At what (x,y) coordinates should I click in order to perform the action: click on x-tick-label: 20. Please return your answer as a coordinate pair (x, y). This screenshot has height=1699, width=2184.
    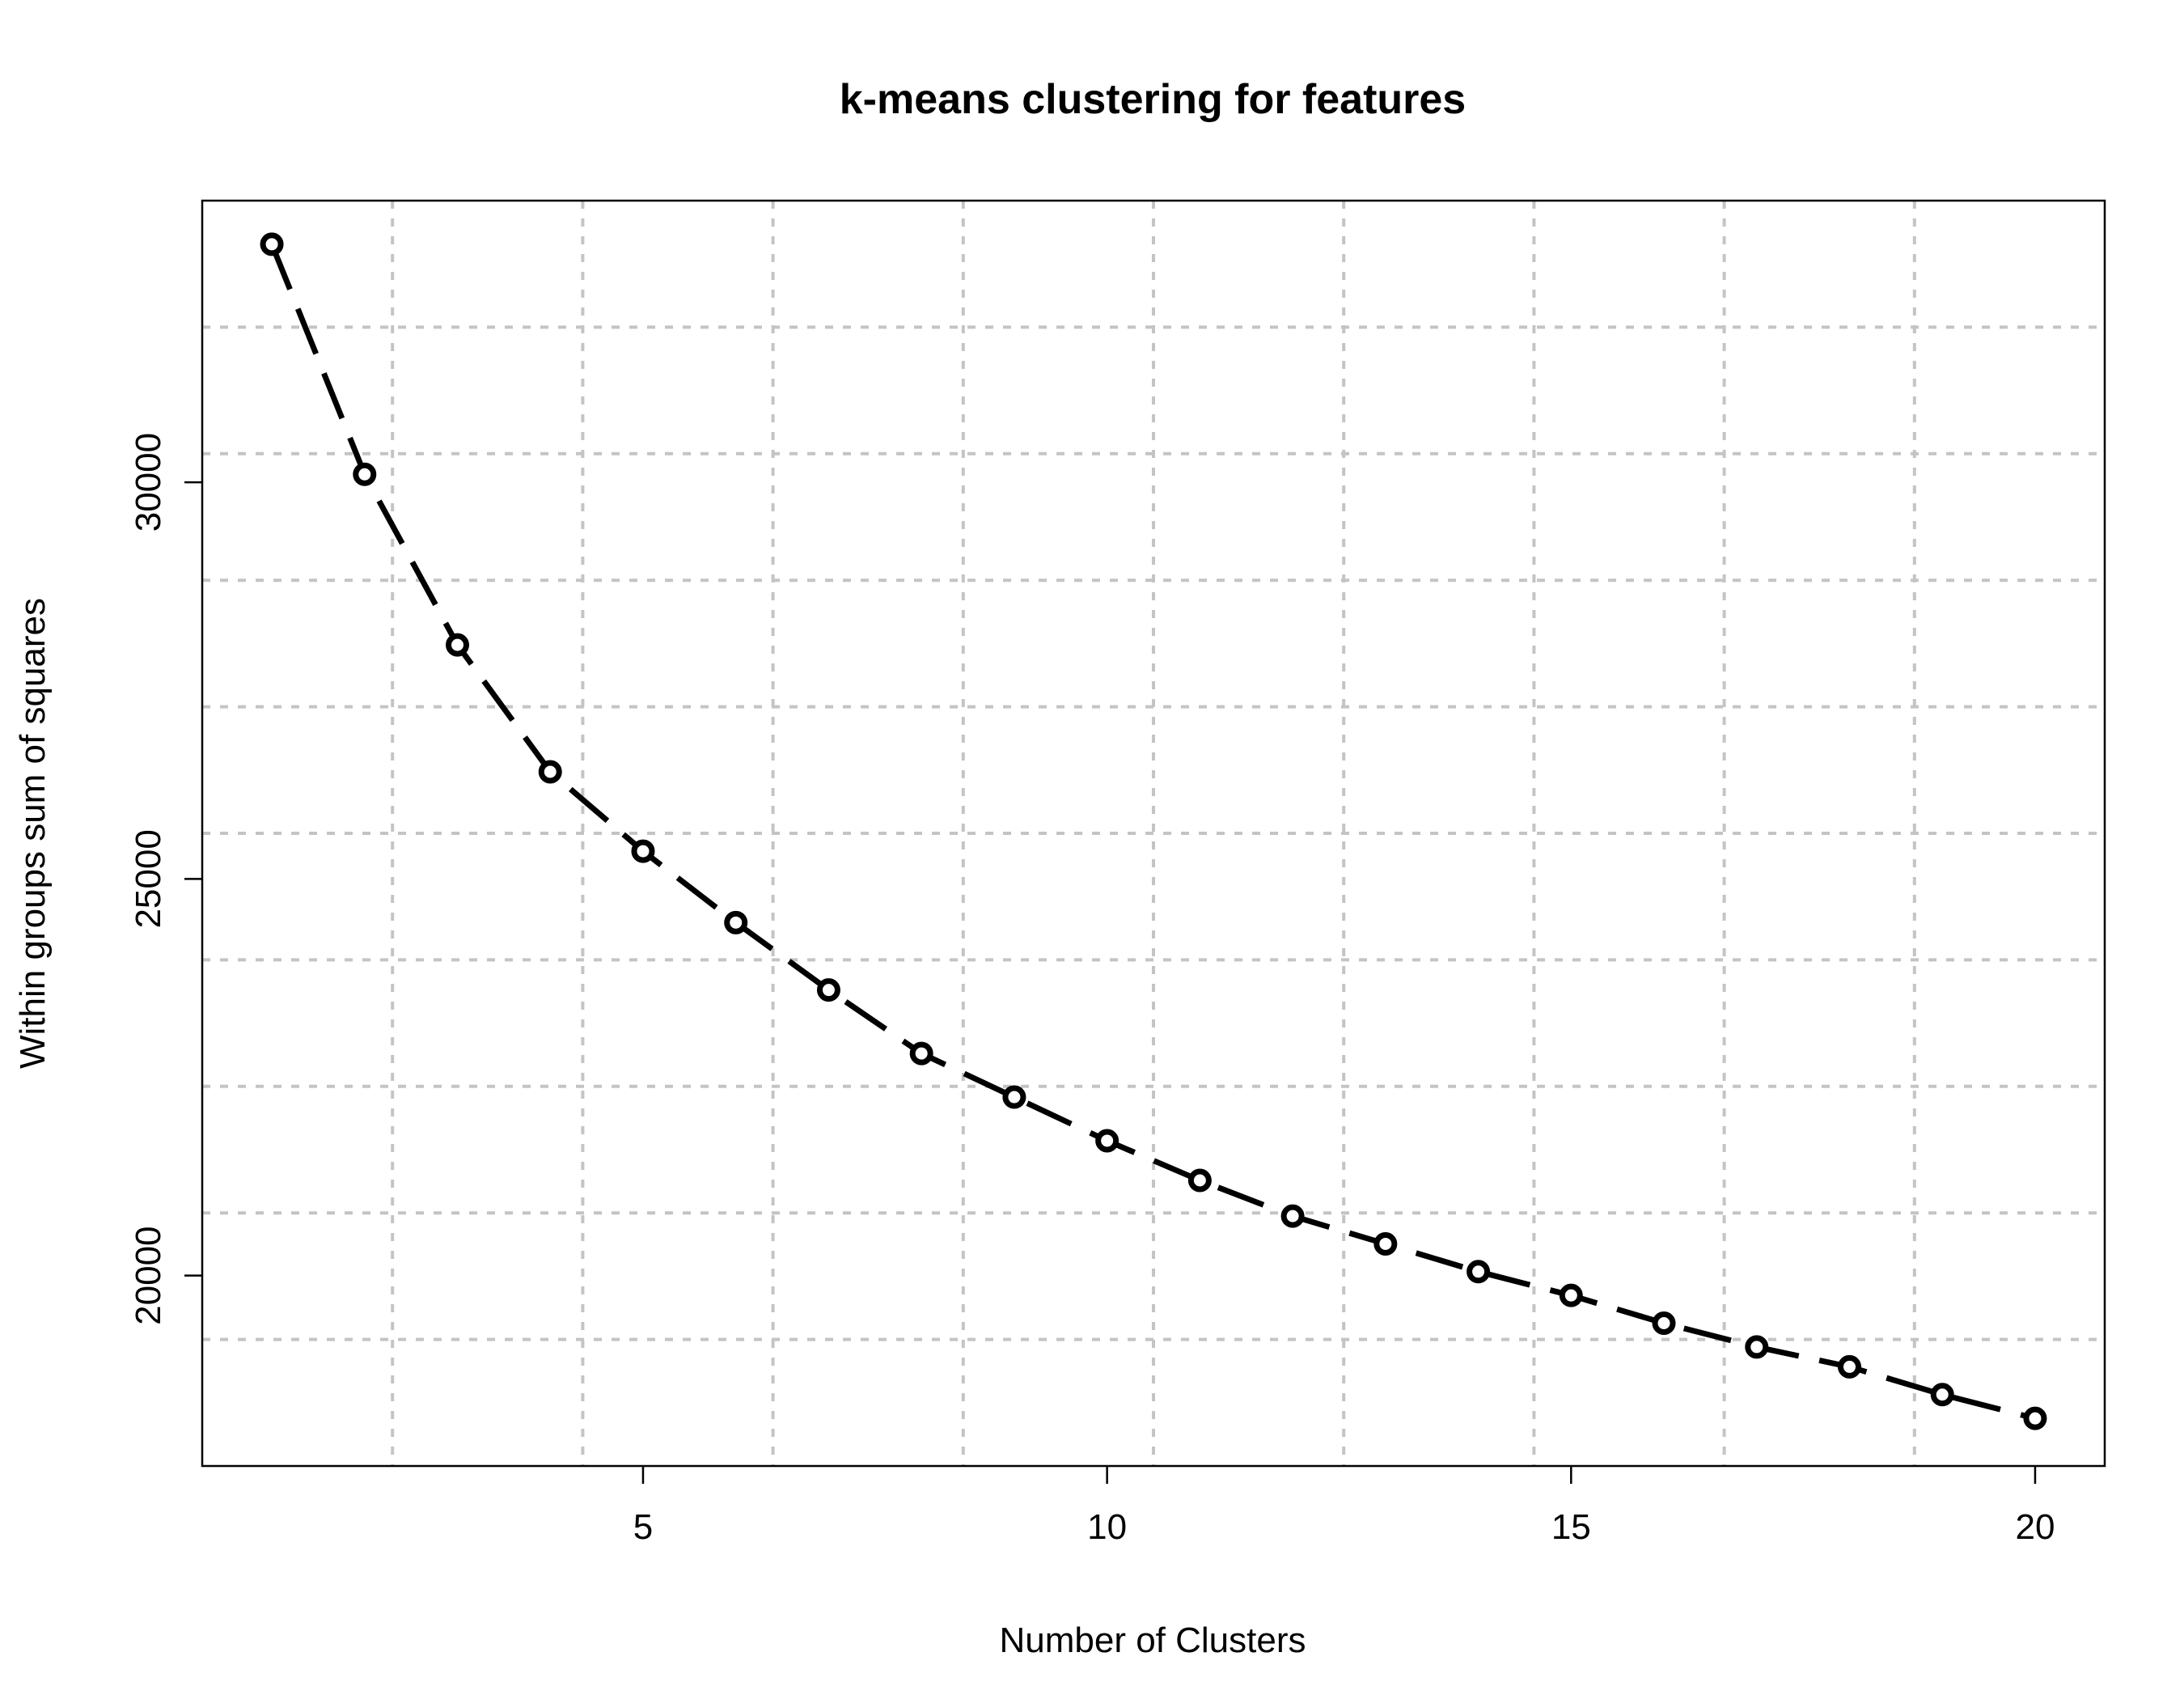
    Looking at the image, I should click on (2035, 1527).